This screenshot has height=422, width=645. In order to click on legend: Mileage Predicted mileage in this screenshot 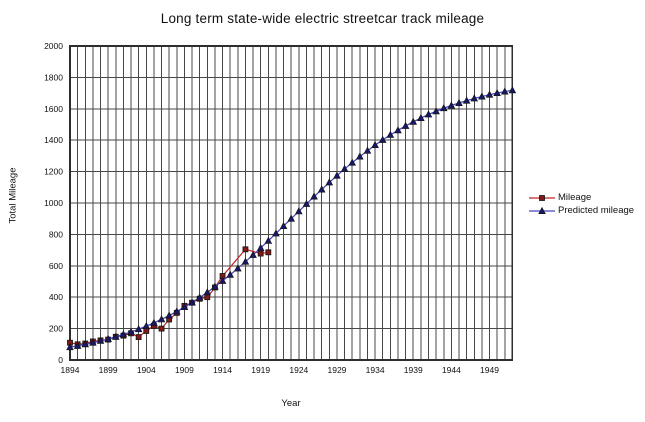, I will do `click(581, 204)`.